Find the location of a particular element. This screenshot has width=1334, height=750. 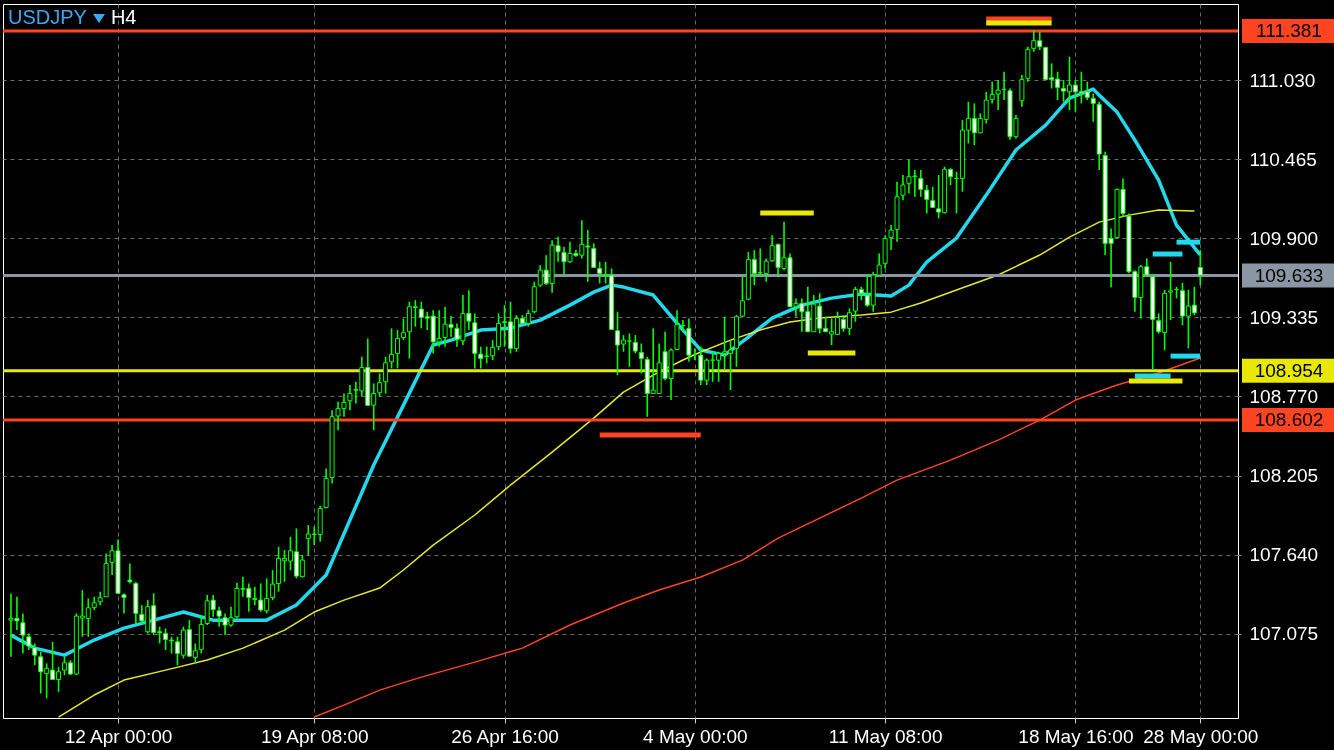

y-tick-label: 111.030 is located at coordinates (1282, 80).